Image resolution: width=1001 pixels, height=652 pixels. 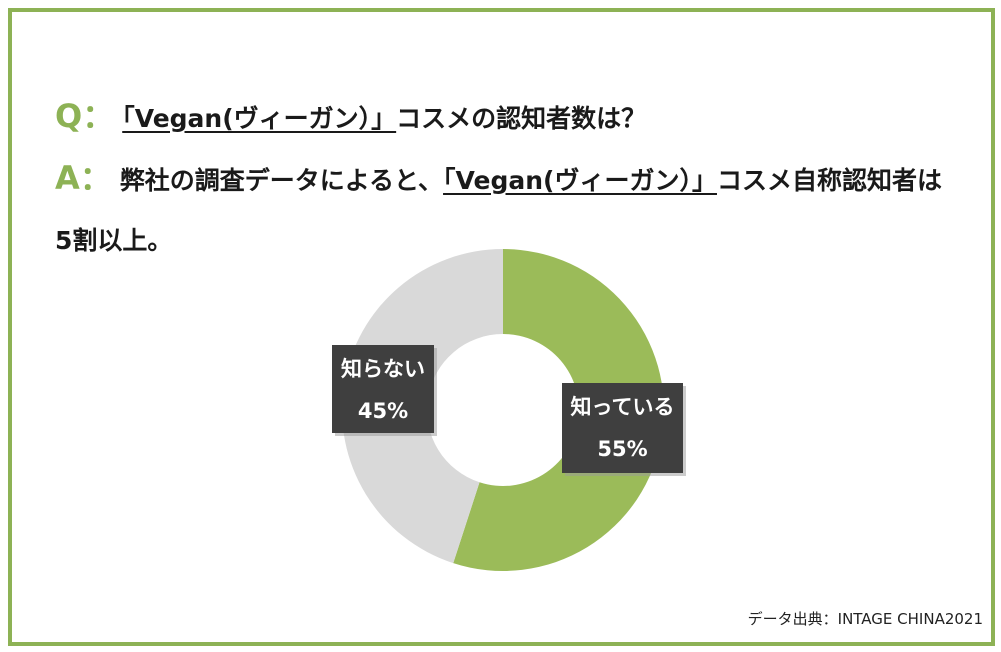 I want to click on value-label: 45%, so click(x=383, y=411).